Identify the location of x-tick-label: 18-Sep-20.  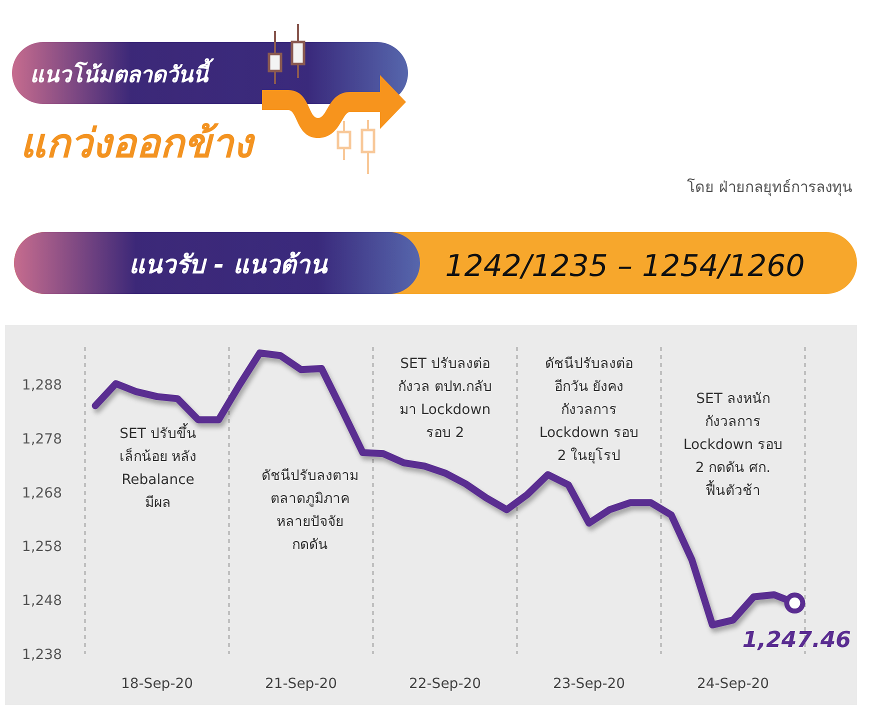
(157, 684).